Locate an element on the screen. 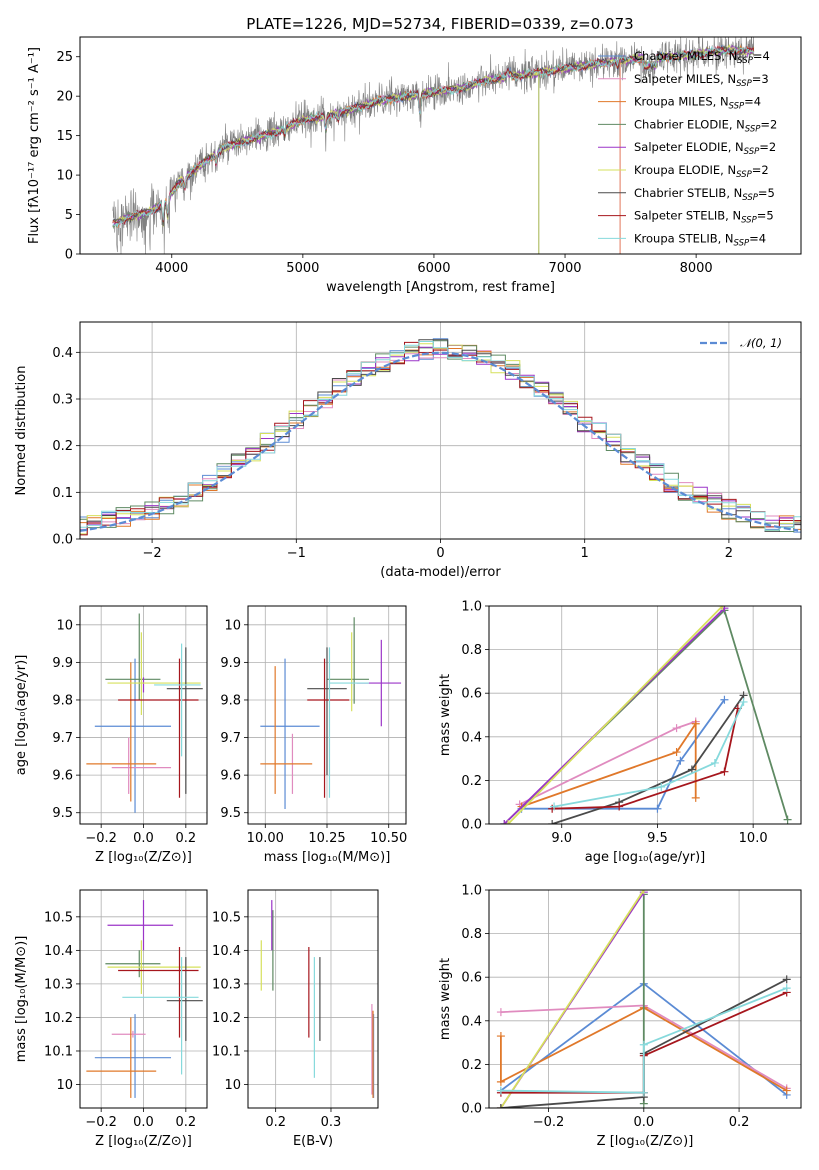  legend-label: Chabrier ELODIE, NSSP=2 is located at coordinates (705, 125).